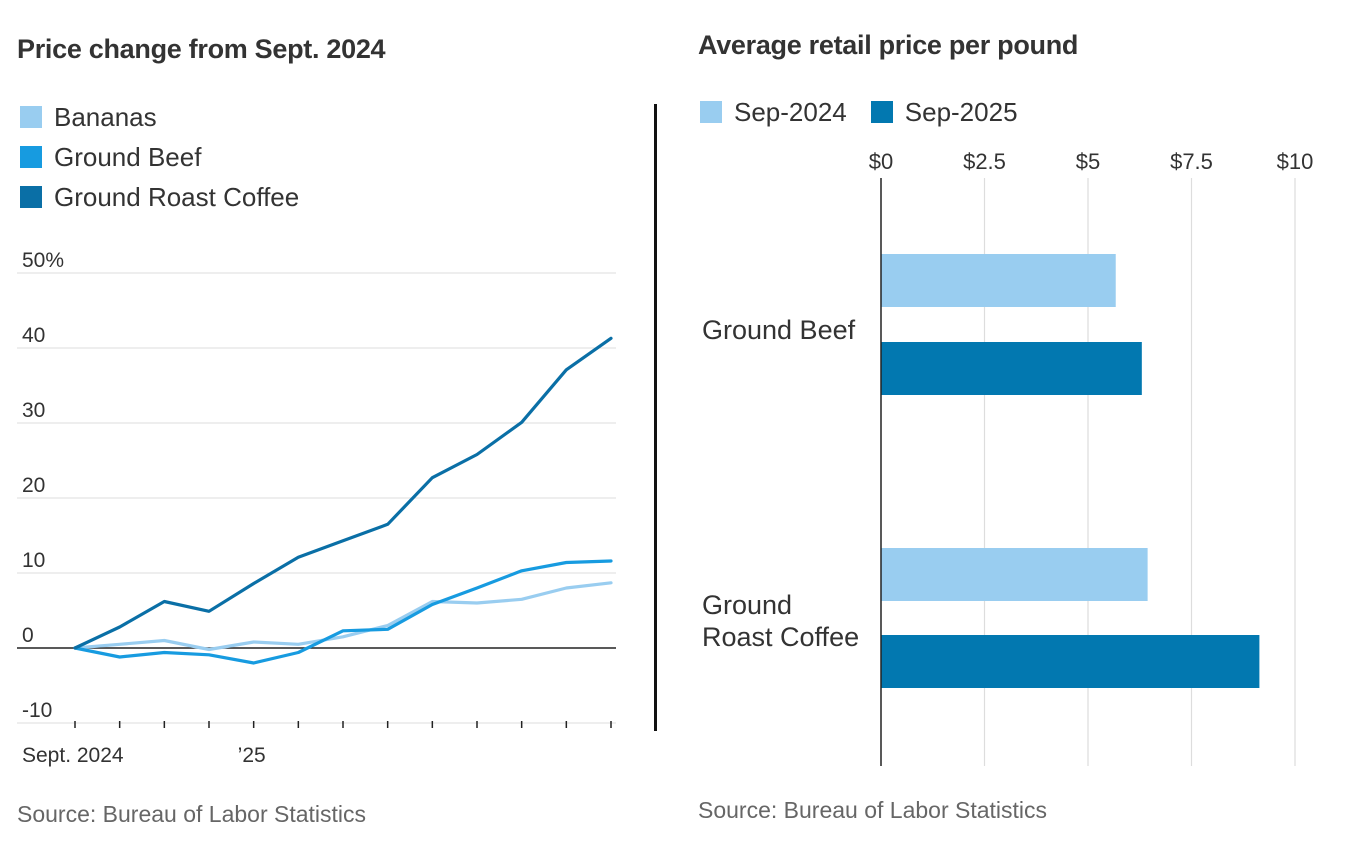 Image resolution: width=1346 pixels, height=854 pixels. I want to click on legend-item-sep-2024: Sep-2024, so click(773, 112).